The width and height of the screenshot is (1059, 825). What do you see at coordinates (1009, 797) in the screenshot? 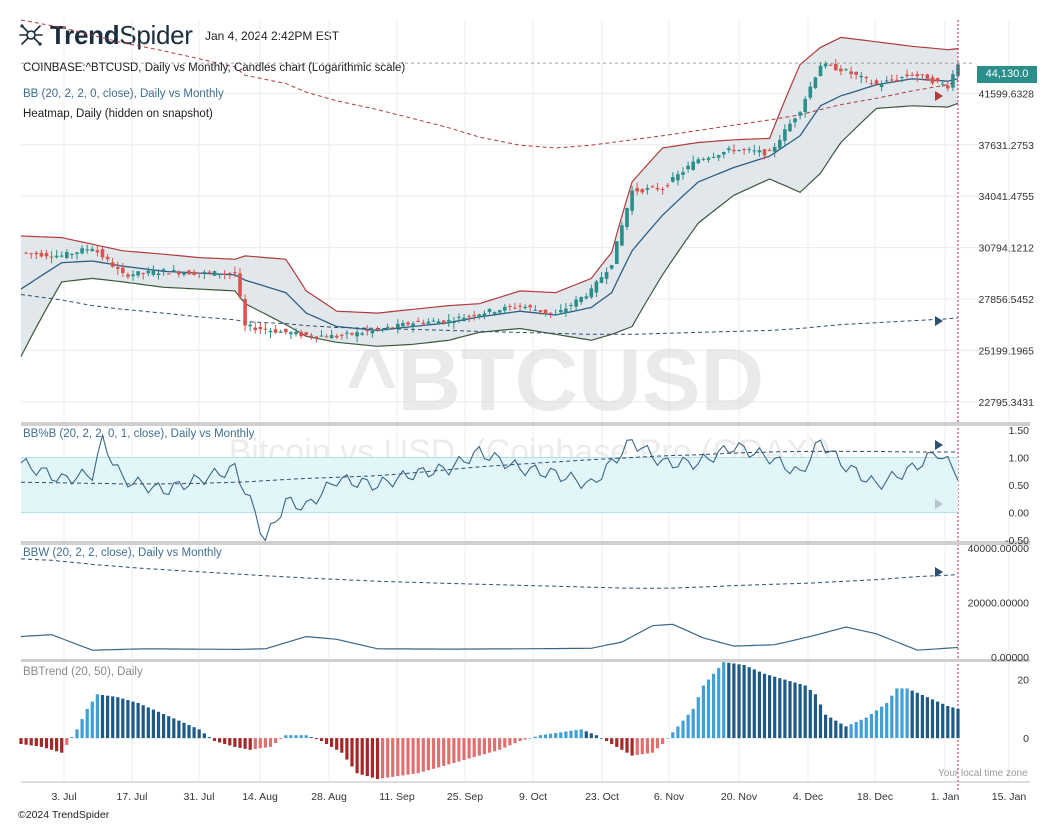
I see `x-tick-label: 15. Jan` at bounding box center [1009, 797].